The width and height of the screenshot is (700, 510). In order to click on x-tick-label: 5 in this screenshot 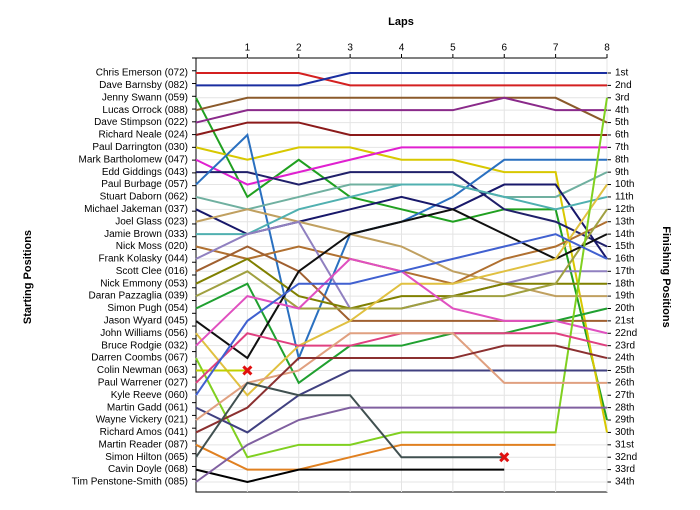, I will do `click(453, 48)`.